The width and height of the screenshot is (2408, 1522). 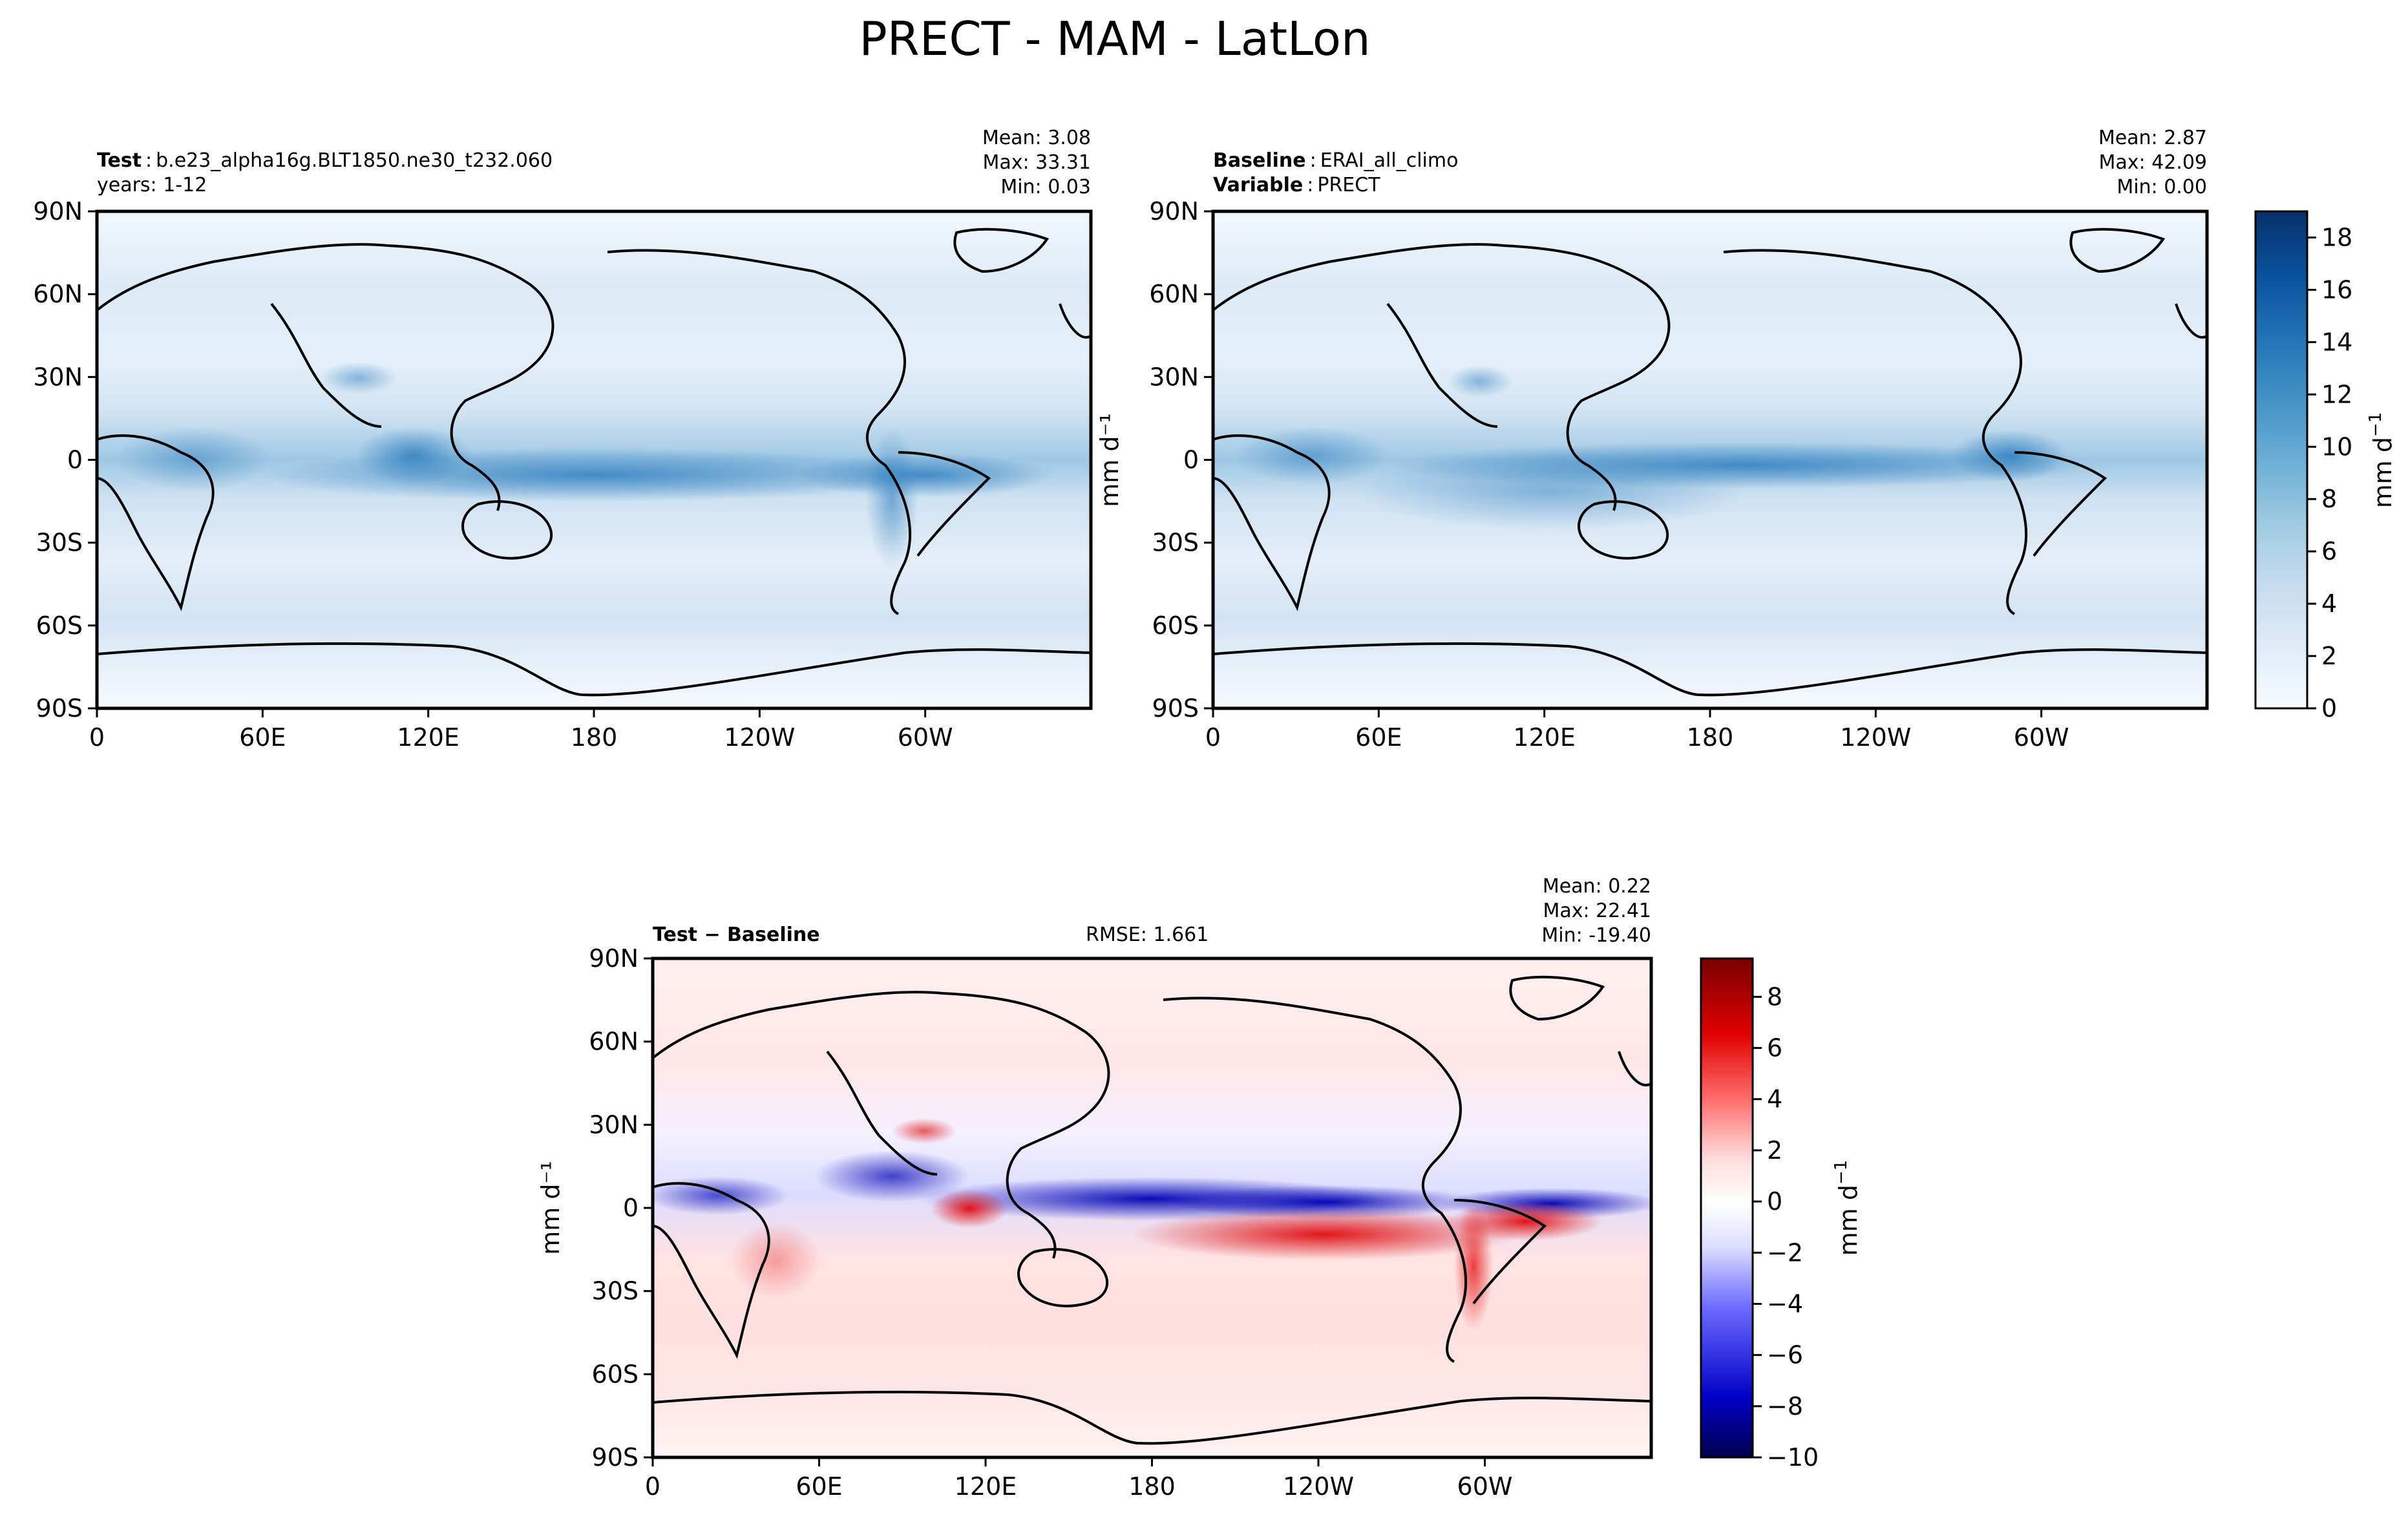 What do you see at coordinates (1774, 1048) in the screenshot?
I see `difference-colorbar-tick-label: 6` at bounding box center [1774, 1048].